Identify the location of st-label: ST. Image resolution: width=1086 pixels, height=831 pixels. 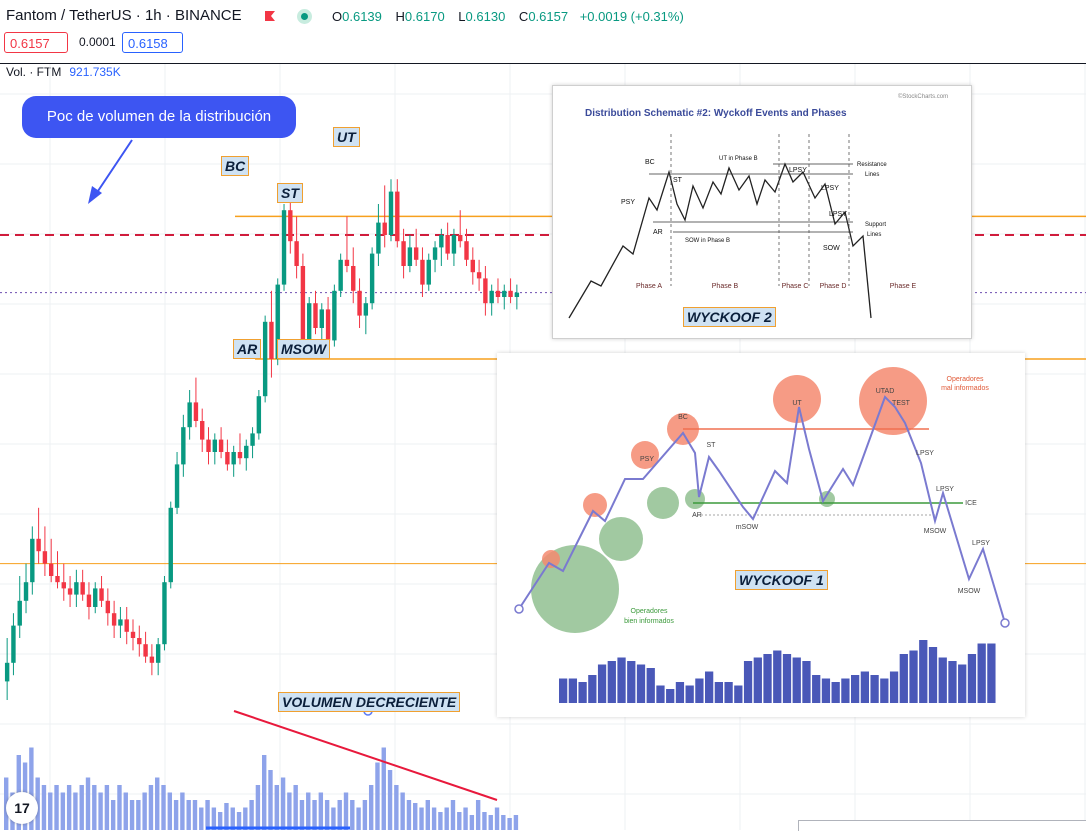
(290, 193).